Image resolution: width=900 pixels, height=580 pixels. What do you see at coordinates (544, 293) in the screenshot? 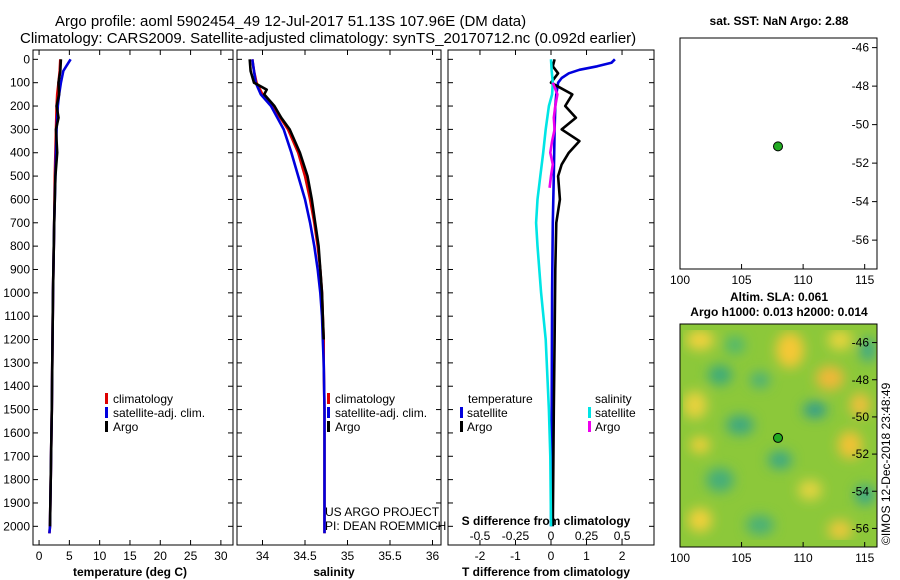
I see `difference-series-s-satellite` at bounding box center [544, 293].